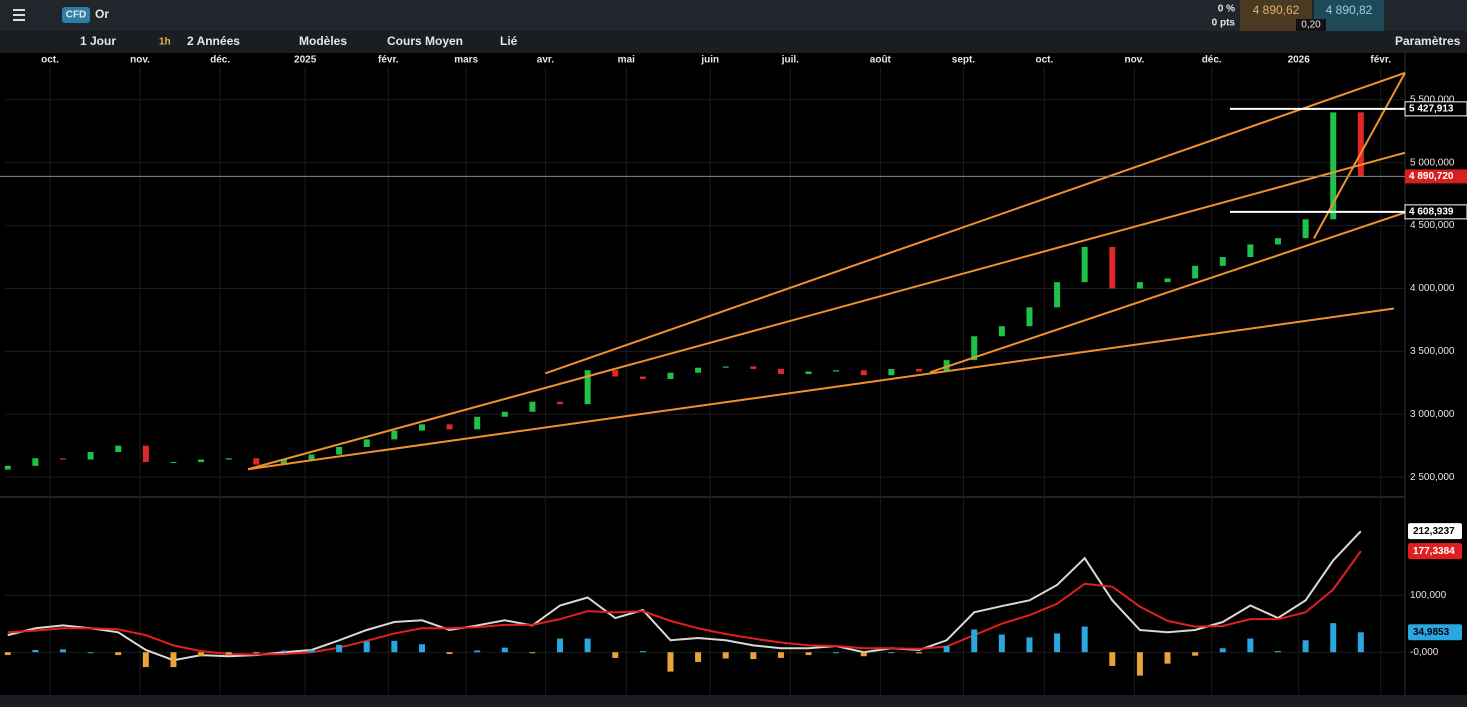 This screenshot has width=1467, height=707. I want to click on y-tick-label: 4 000,000, so click(1432, 288).